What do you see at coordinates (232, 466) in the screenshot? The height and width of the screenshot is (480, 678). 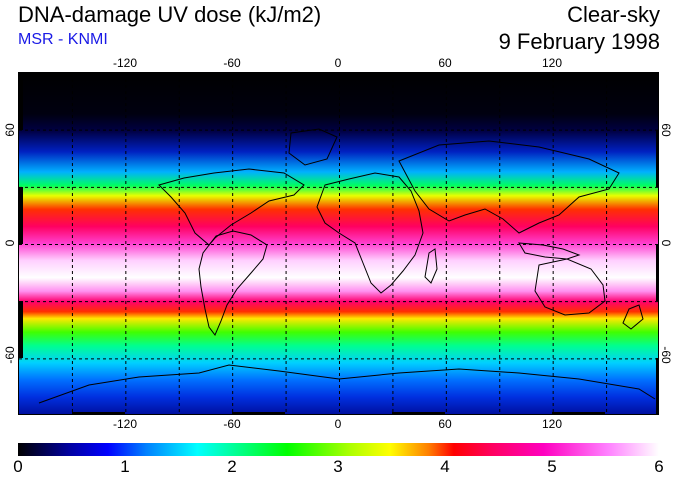 I see `colorbar-label: 2` at bounding box center [232, 466].